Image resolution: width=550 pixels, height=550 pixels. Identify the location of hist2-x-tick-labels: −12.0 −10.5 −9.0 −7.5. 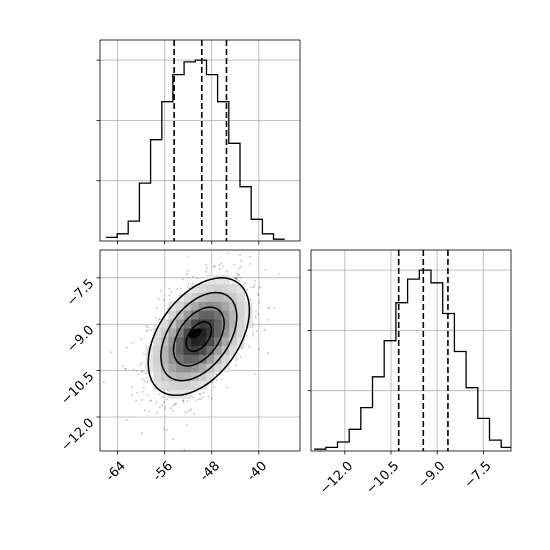
(405, 478).